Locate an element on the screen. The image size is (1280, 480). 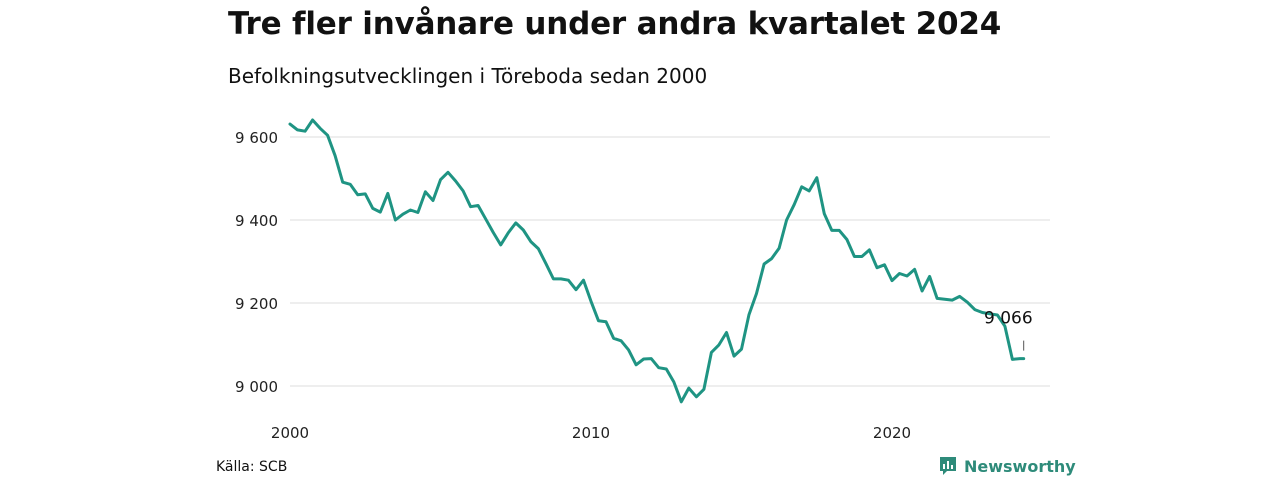
x-tick-label: 2010 is located at coordinates (591, 433).